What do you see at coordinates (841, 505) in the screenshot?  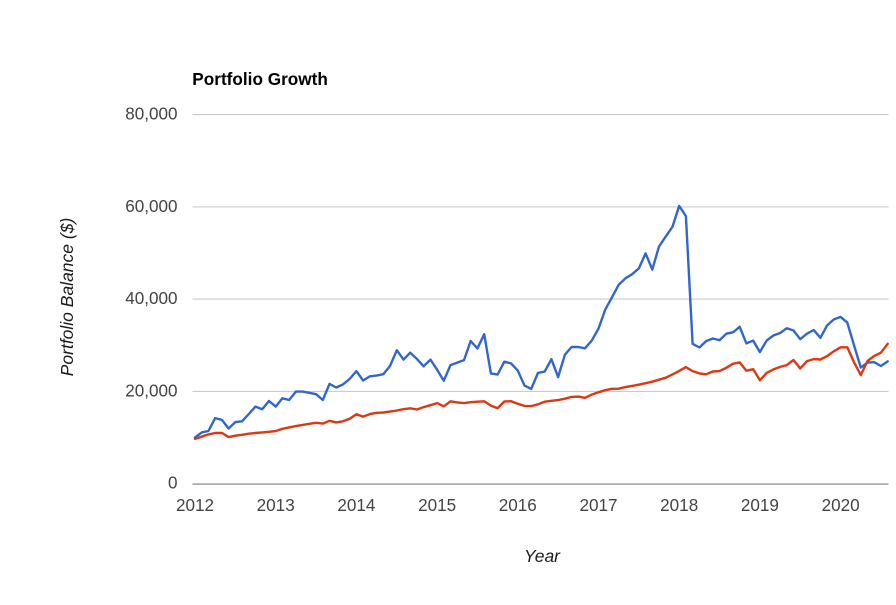 I see `svg-text: 2020` at bounding box center [841, 505].